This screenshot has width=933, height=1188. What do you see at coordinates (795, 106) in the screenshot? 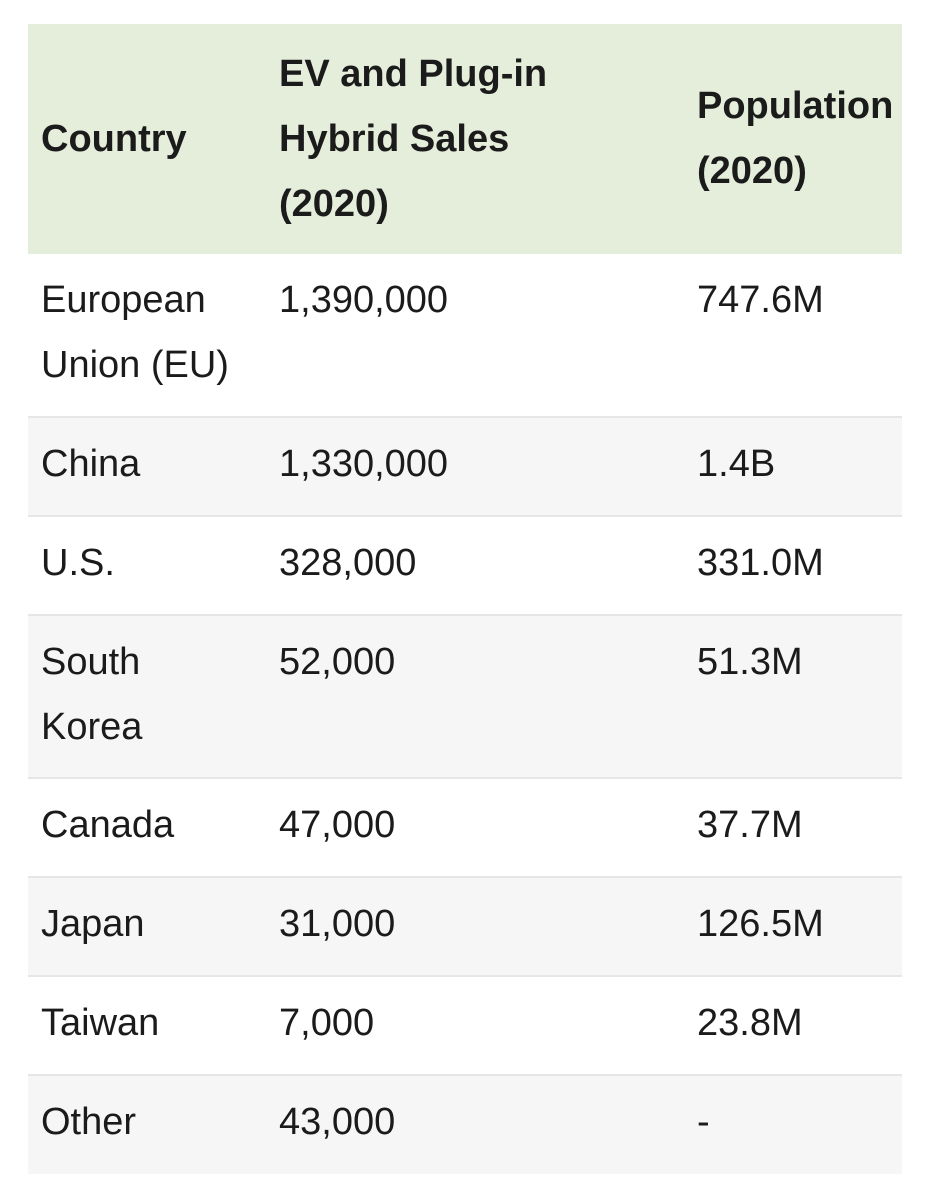
I see `header-population-line1: Population` at bounding box center [795, 106].